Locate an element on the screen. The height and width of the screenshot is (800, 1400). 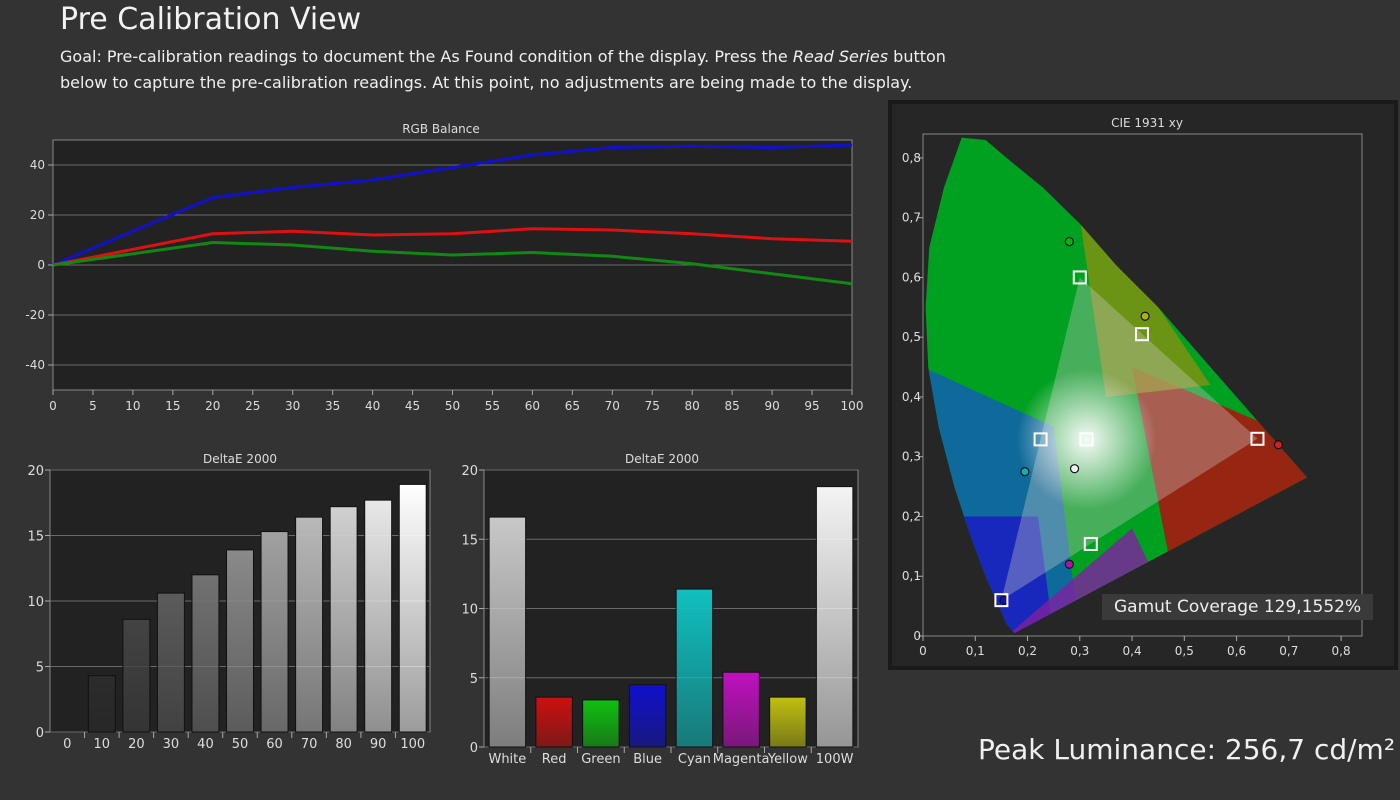
x-tick-label: 0,3 is located at coordinates (1079, 651).